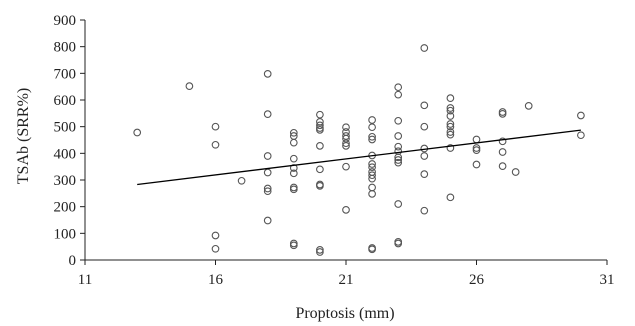 The image size is (635, 326). What do you see at coordinates (65, 74) in the screenshot?
I see `y-tick-label: 700` at bounding box center [65, 74].